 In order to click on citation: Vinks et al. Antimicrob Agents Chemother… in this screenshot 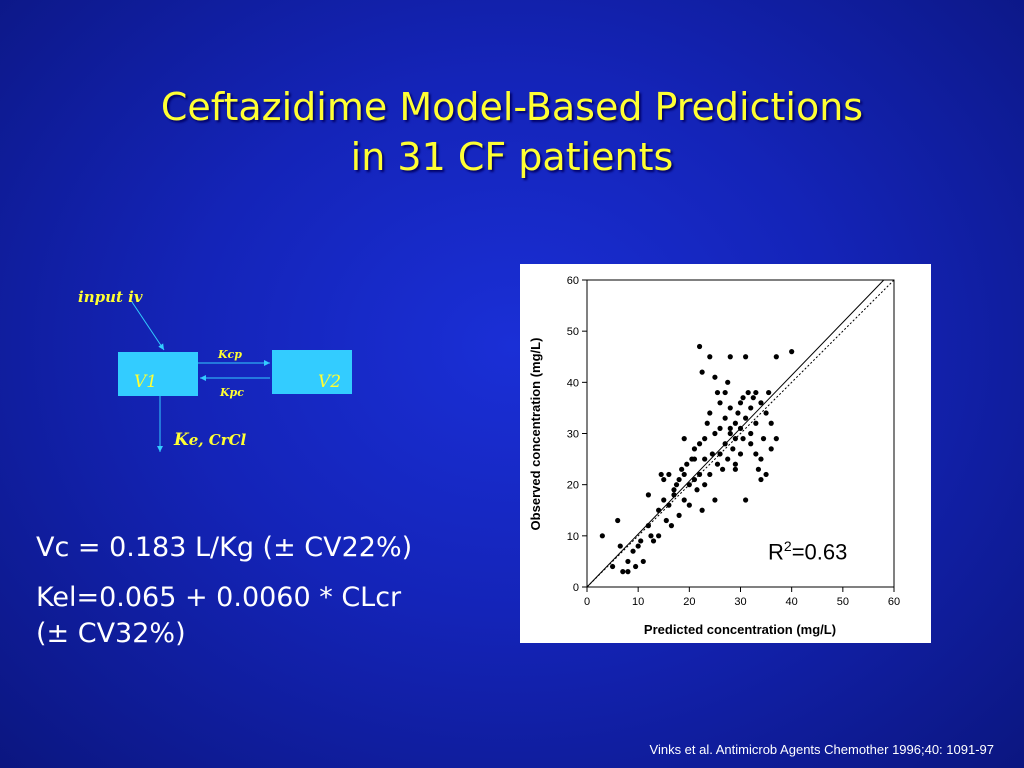, I will do `click(821, 749)`.